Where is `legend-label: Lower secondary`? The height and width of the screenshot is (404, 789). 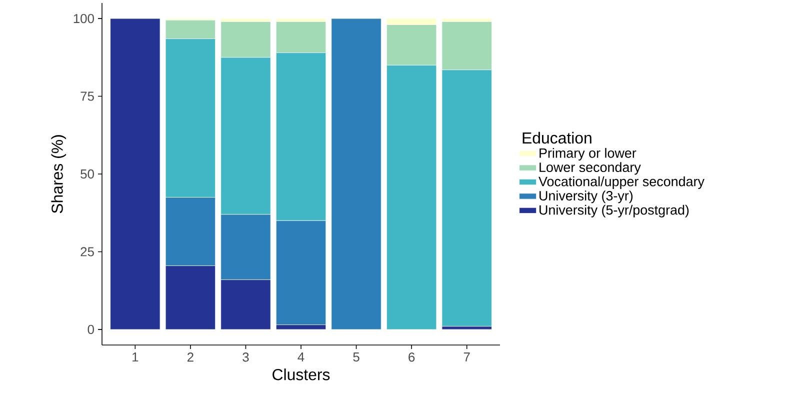 legend-label: Lower secondary is located at coordinates (590, 168).